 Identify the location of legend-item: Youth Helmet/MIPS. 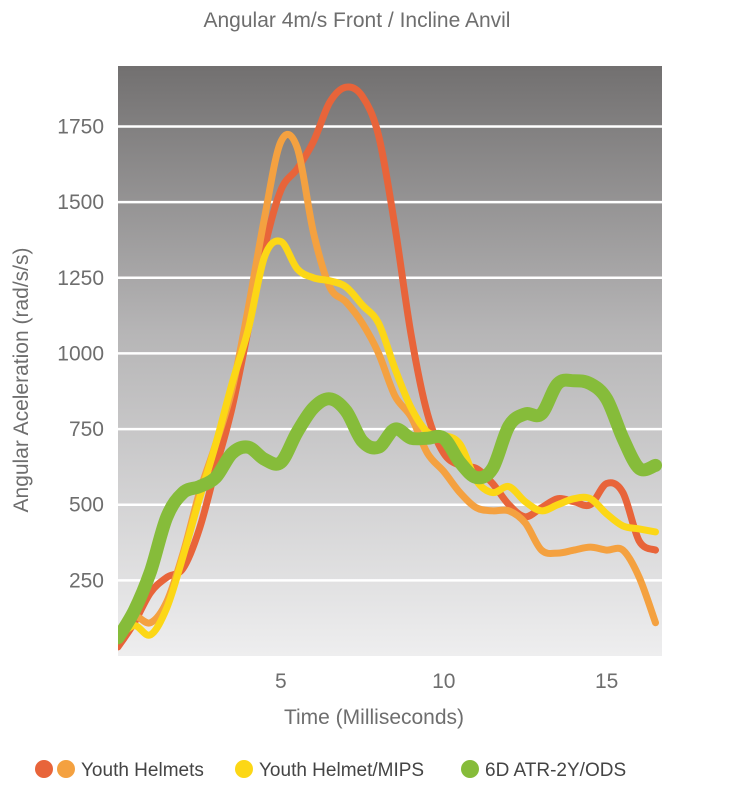
(329, 770).